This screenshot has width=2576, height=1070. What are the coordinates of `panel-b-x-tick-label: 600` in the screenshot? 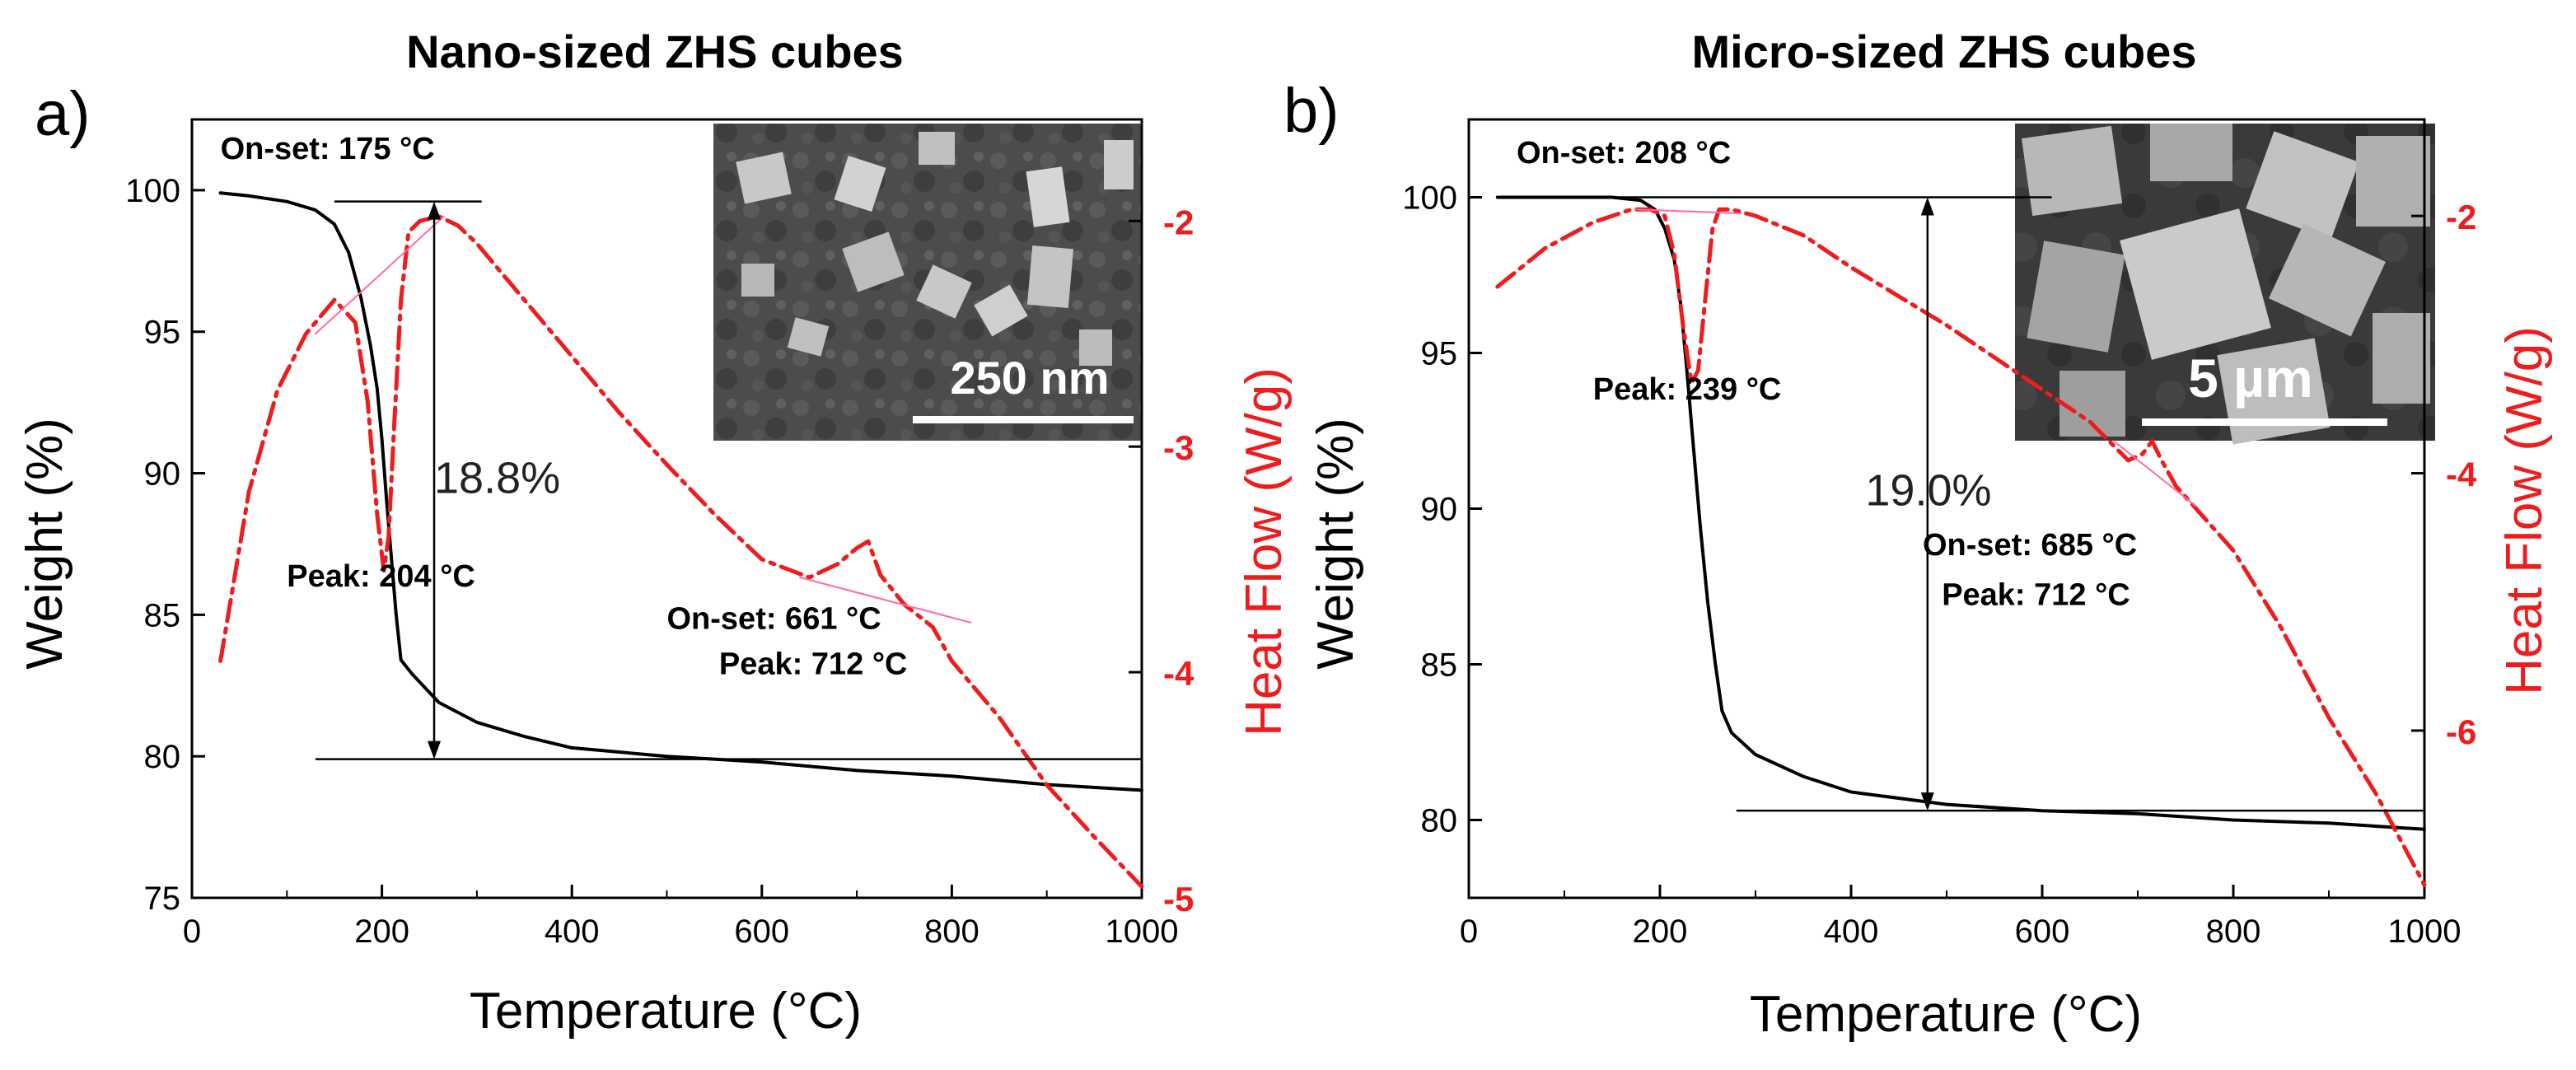 It's located at (2042, 931).